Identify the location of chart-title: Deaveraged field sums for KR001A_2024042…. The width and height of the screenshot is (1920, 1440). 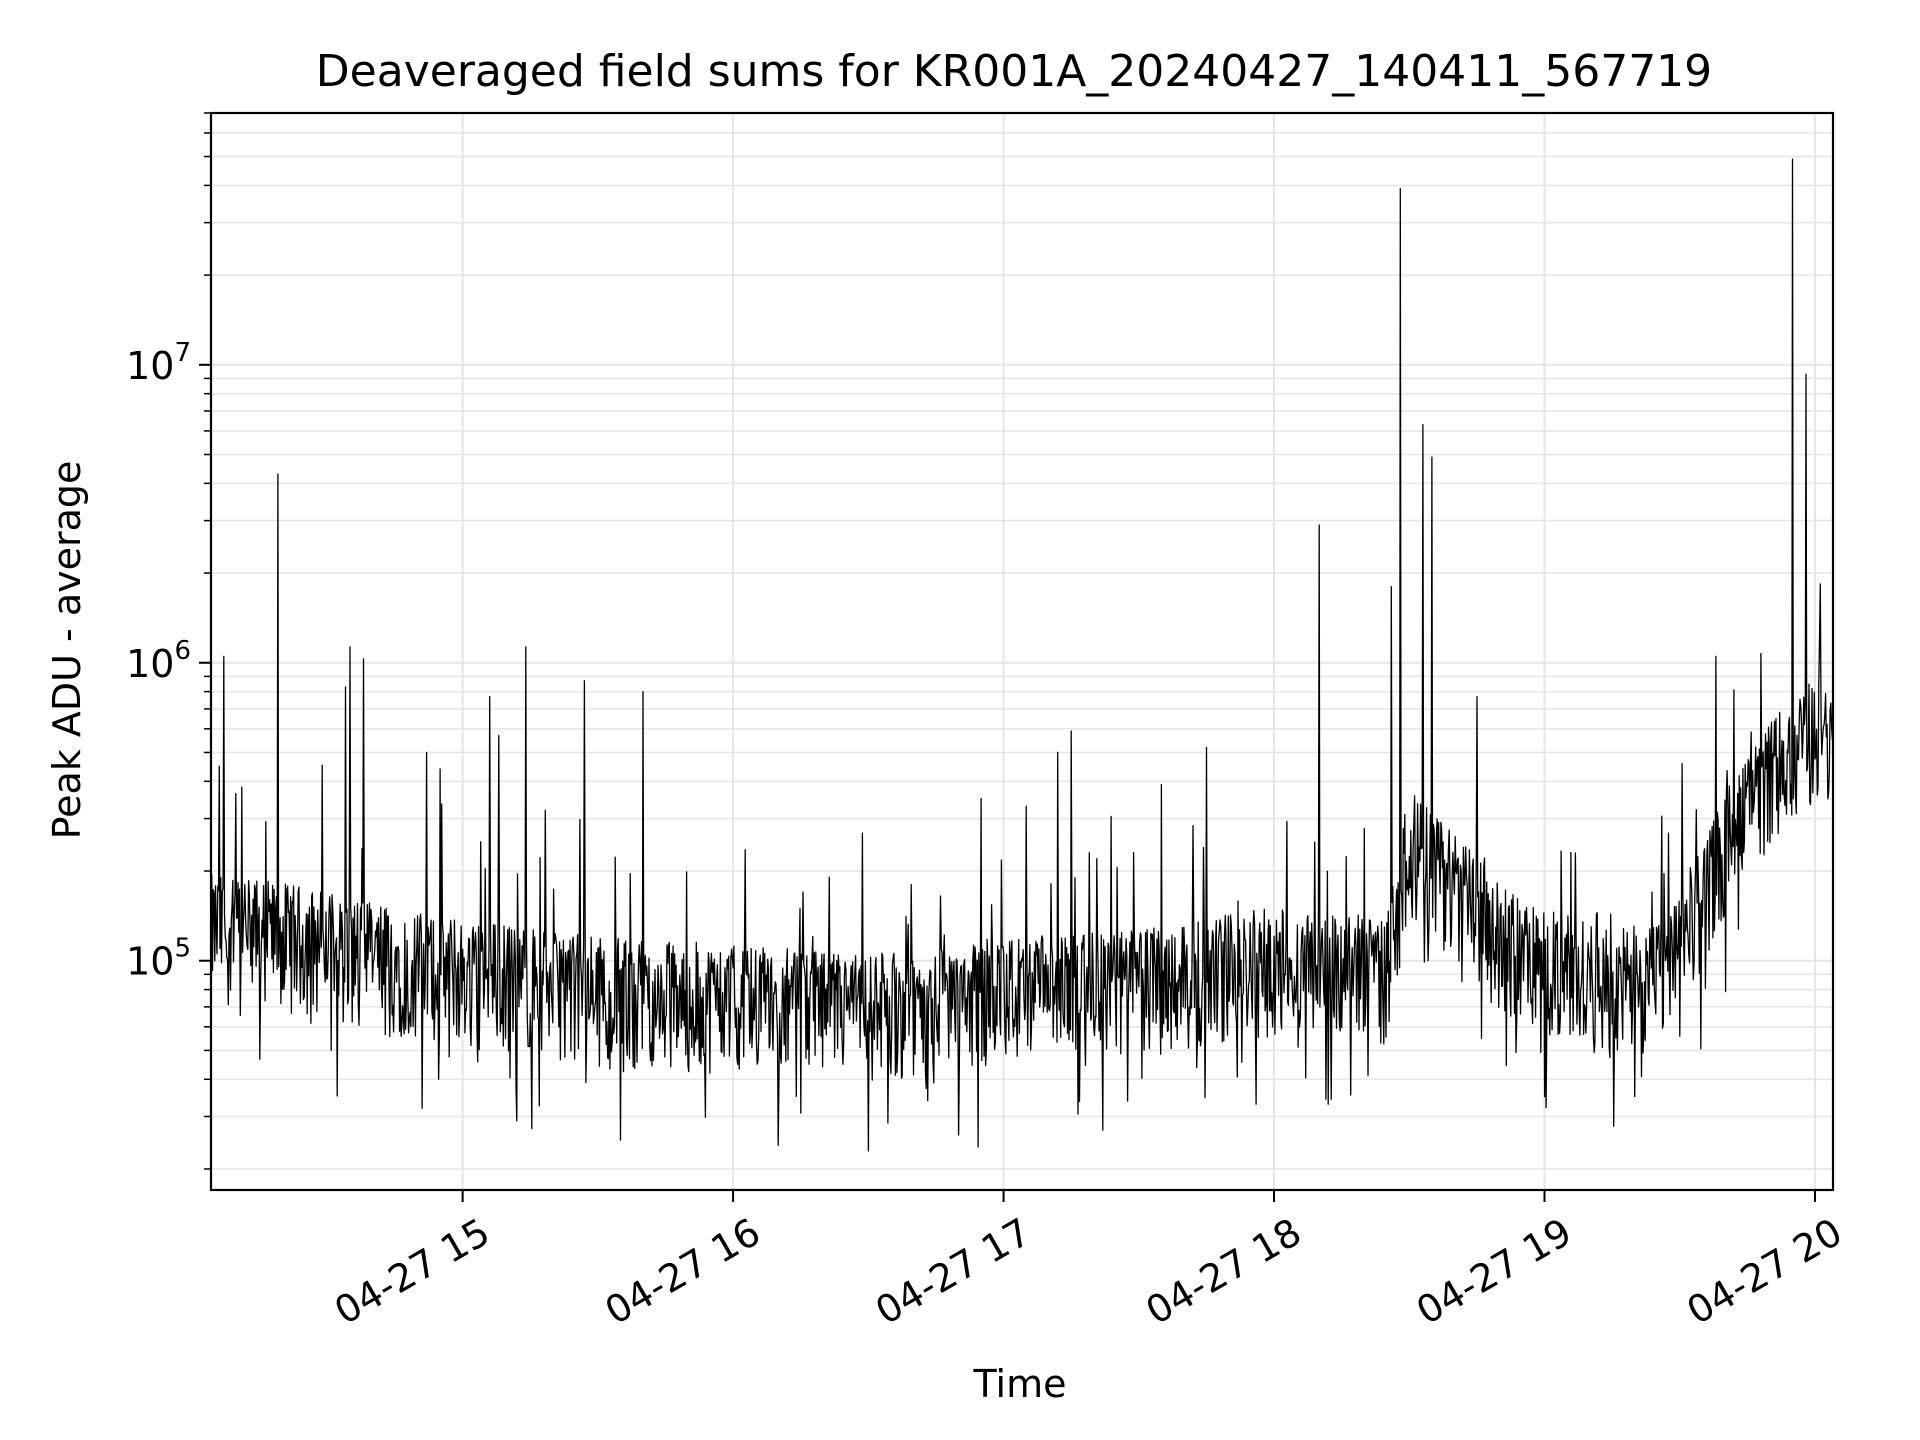
(1014, 71).